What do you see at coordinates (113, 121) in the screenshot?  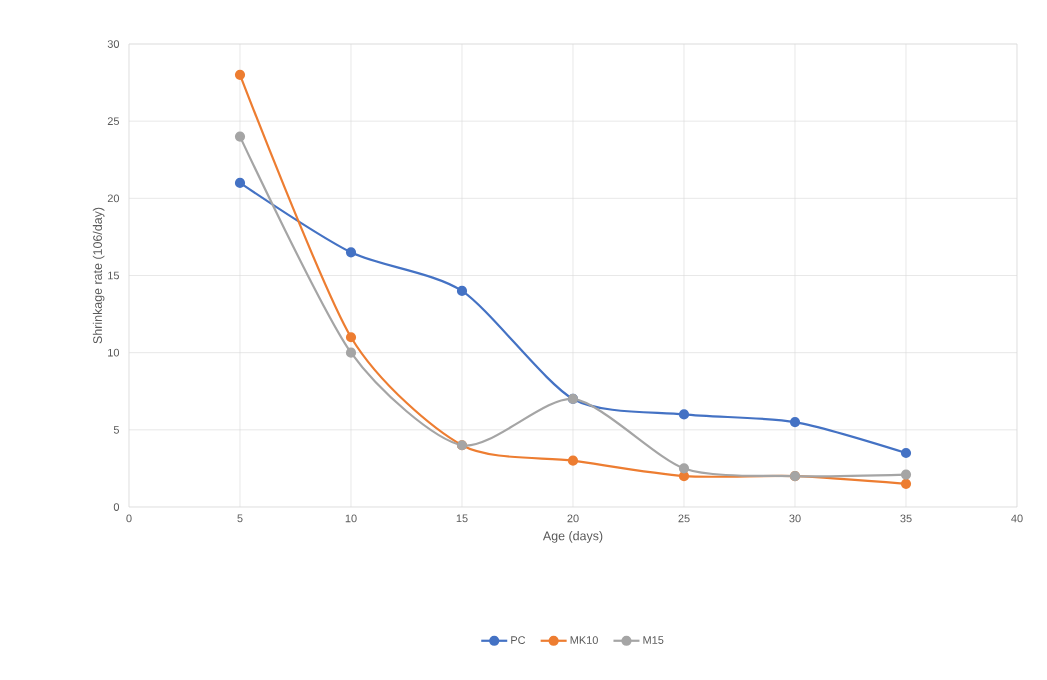 I see `y-tick-label: 25` at bounding box center [113, 121].